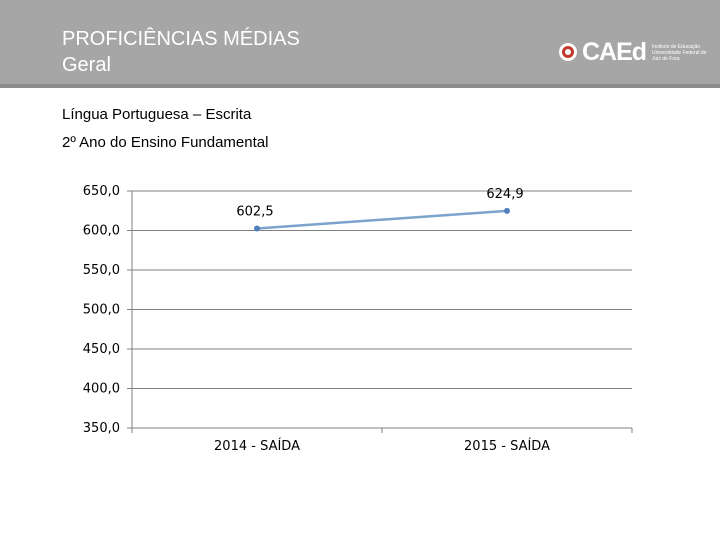 The image size is (720, 540). Describe the element at coordinates (101, 428) in the screenshot. I see `y-tick-label: 350,0` at that location.